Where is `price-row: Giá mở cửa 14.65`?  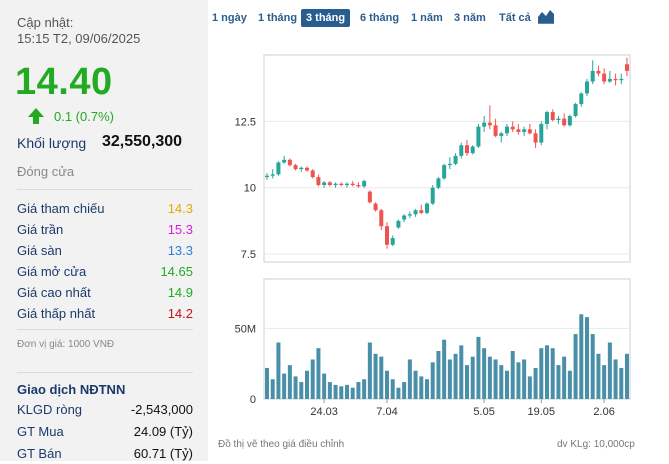 price-row: Giá mở cửa 14.65 is located at coordinates (105, 272).